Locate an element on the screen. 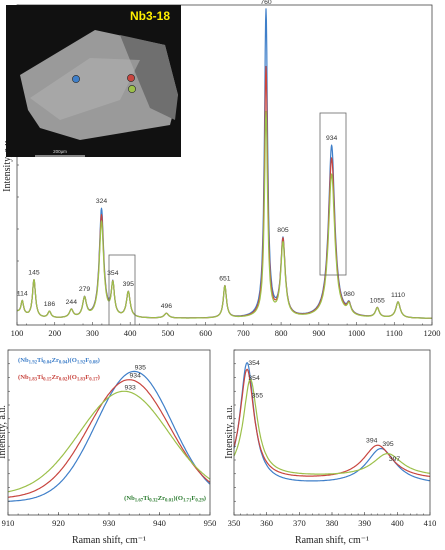 The width and height of the screenshot is (445, 550). bl-tick-label: 930 is located at coordinates (109, 523).